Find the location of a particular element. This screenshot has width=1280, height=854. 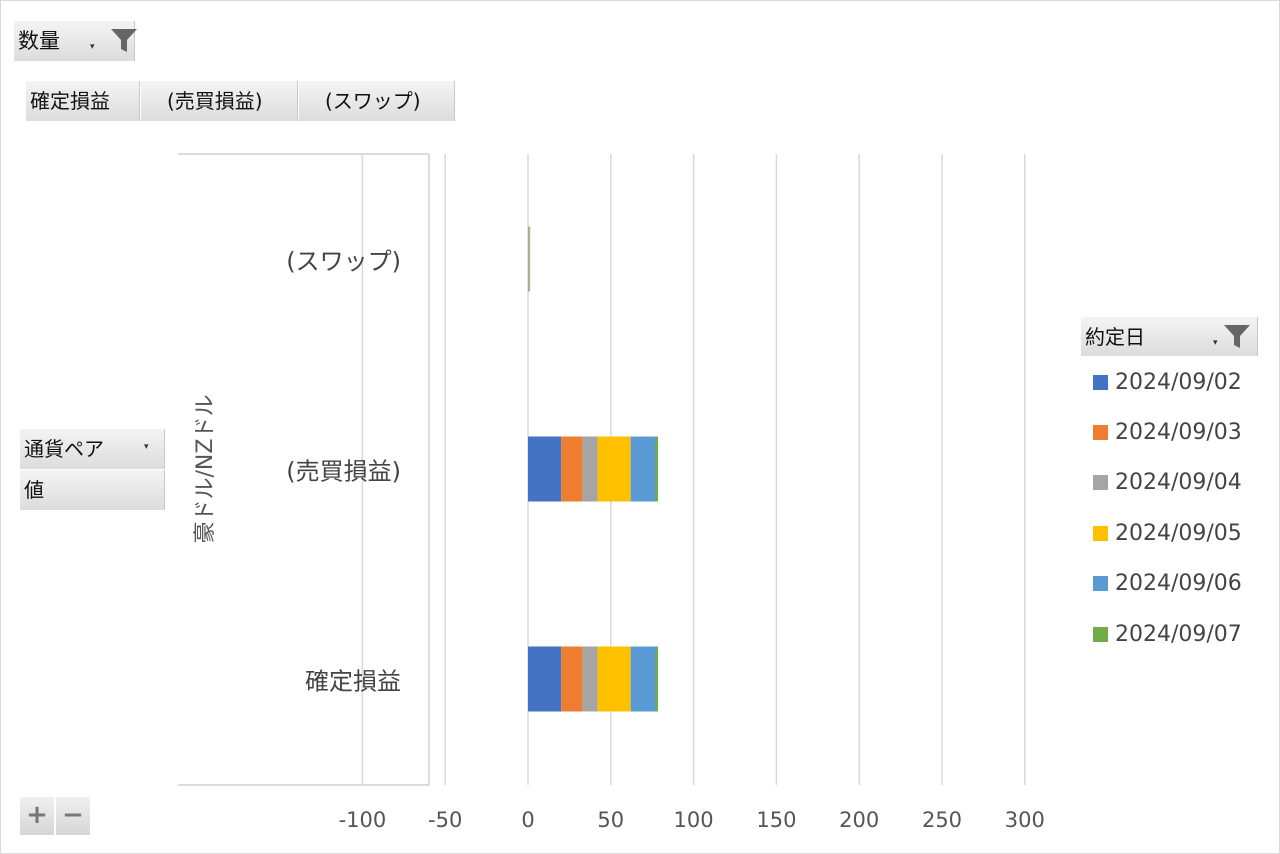

collapse-field-button: − is located at coordinates (73, 816).